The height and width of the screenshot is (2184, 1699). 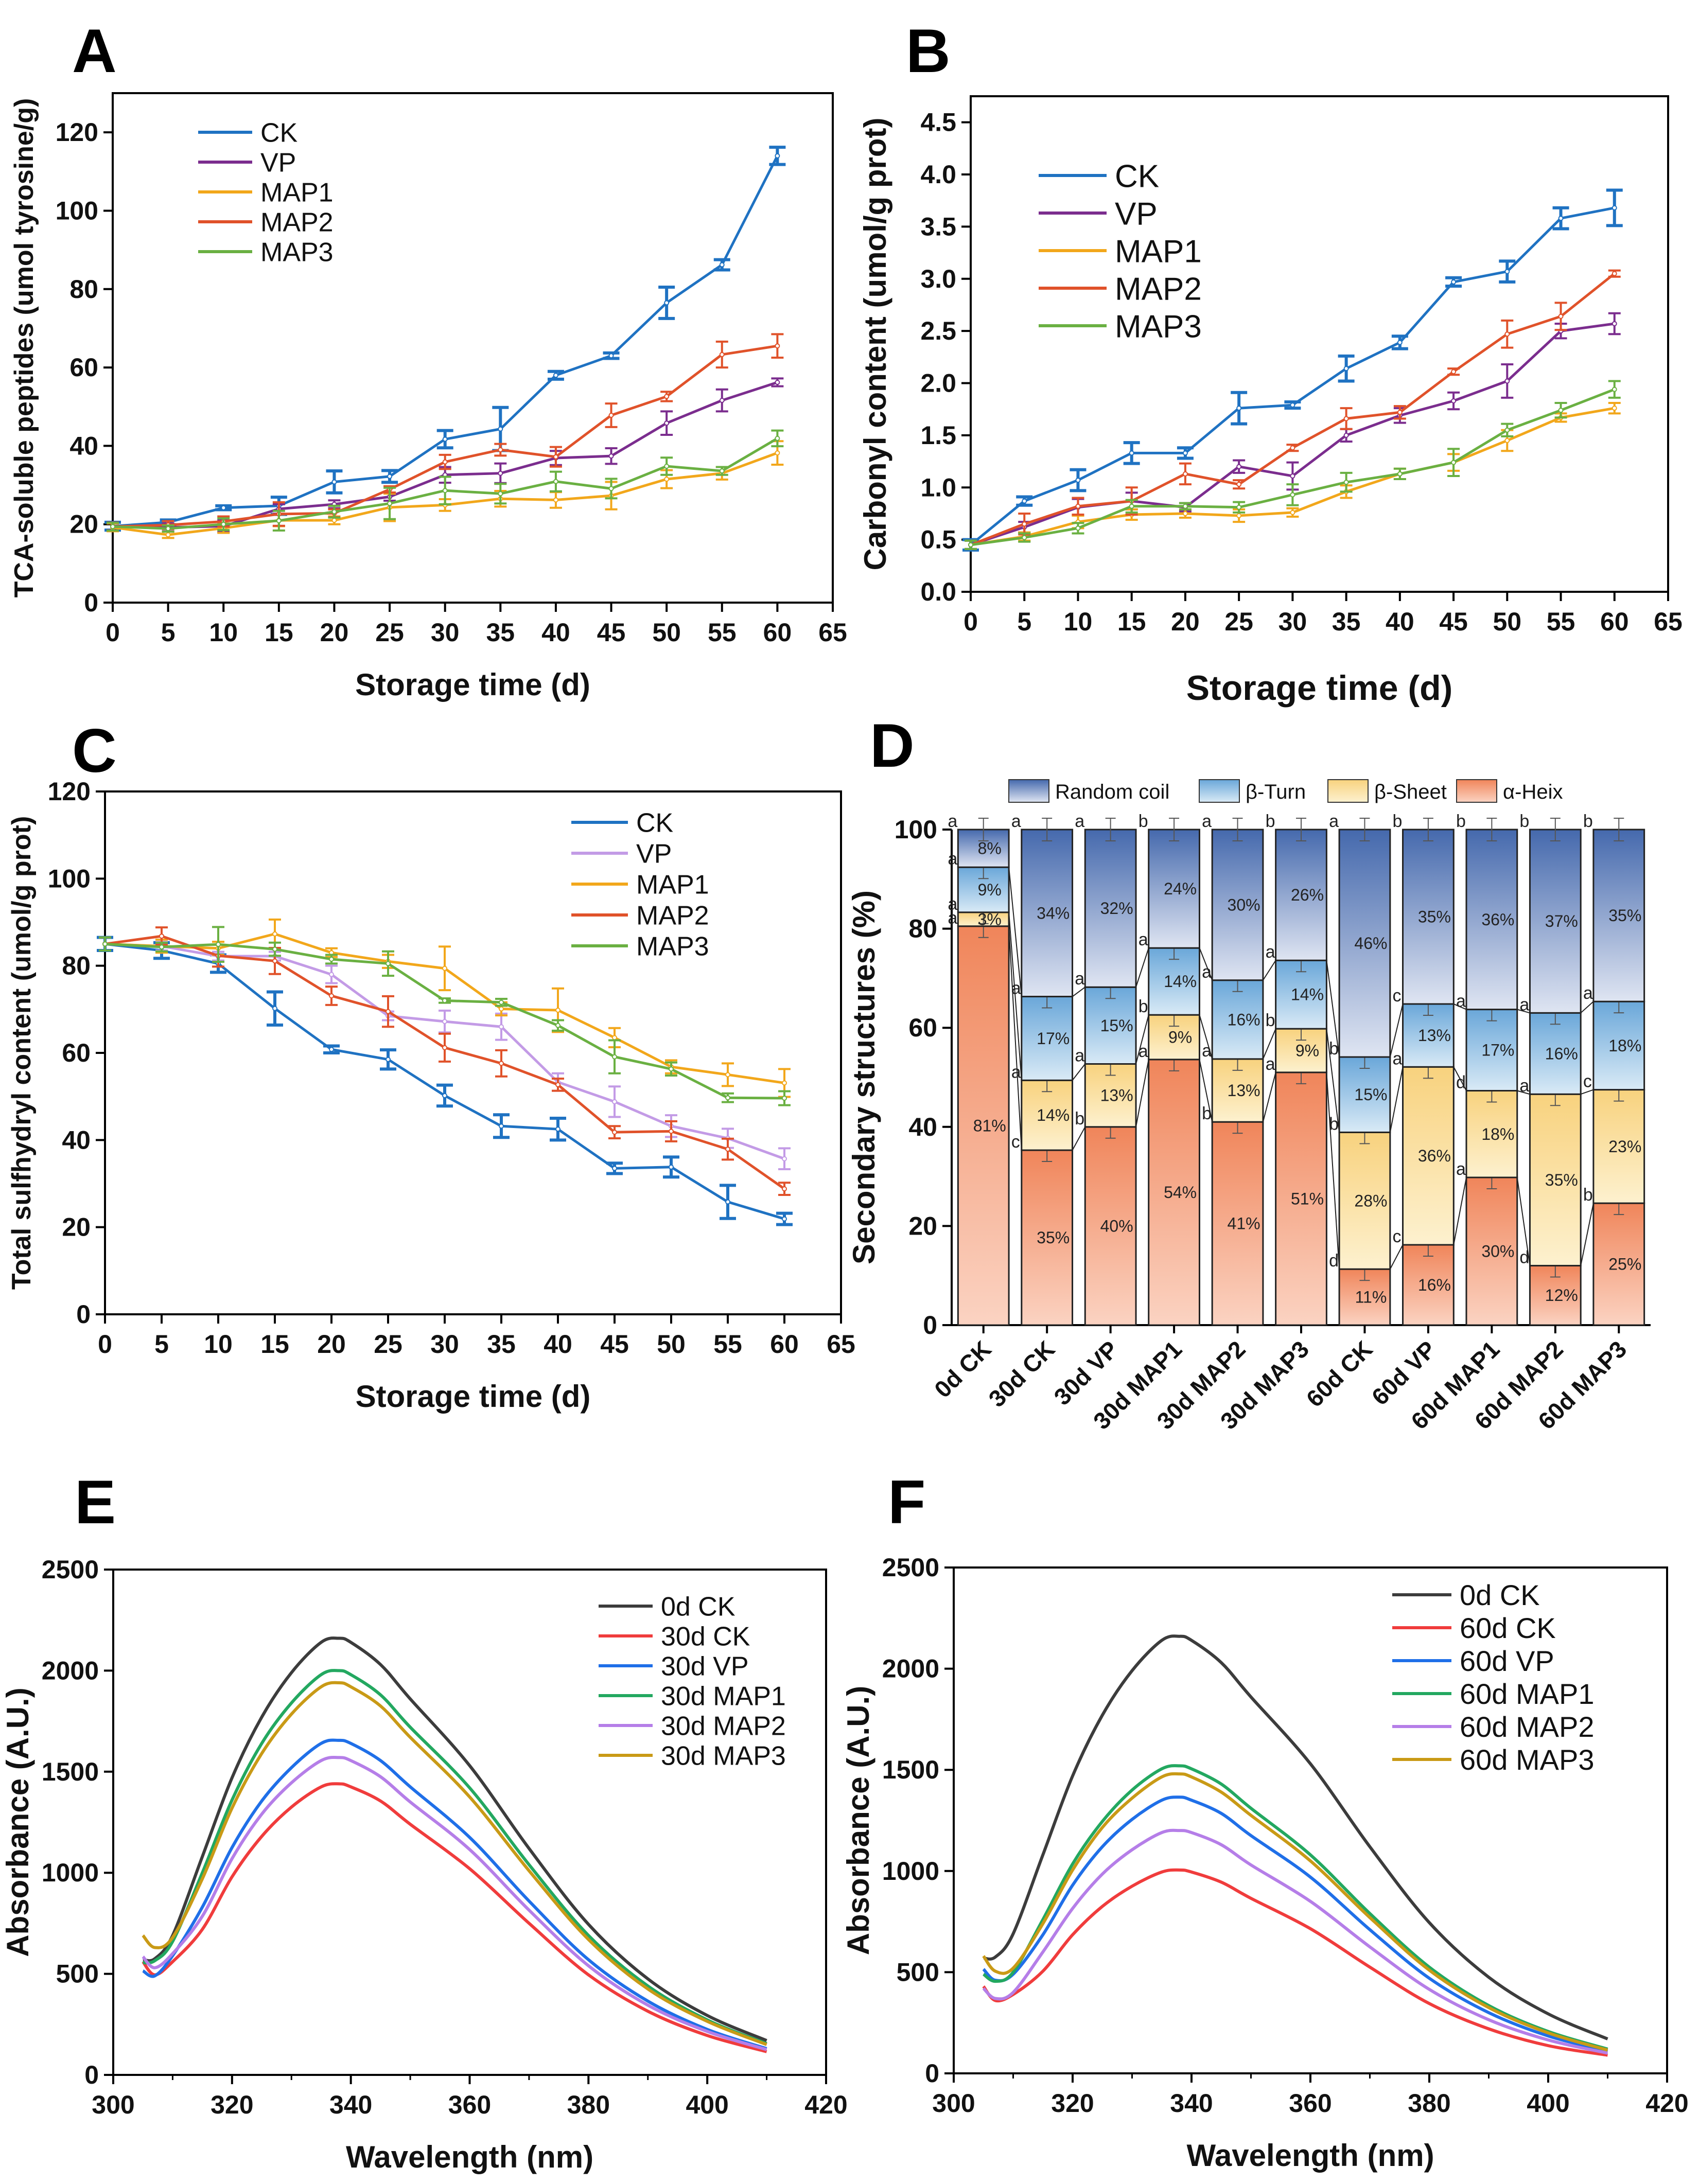 What do you see at coordinates (1307, 994) in the screenshot?
I see `segment-label: 14%` at bounding box center [1307, 994].